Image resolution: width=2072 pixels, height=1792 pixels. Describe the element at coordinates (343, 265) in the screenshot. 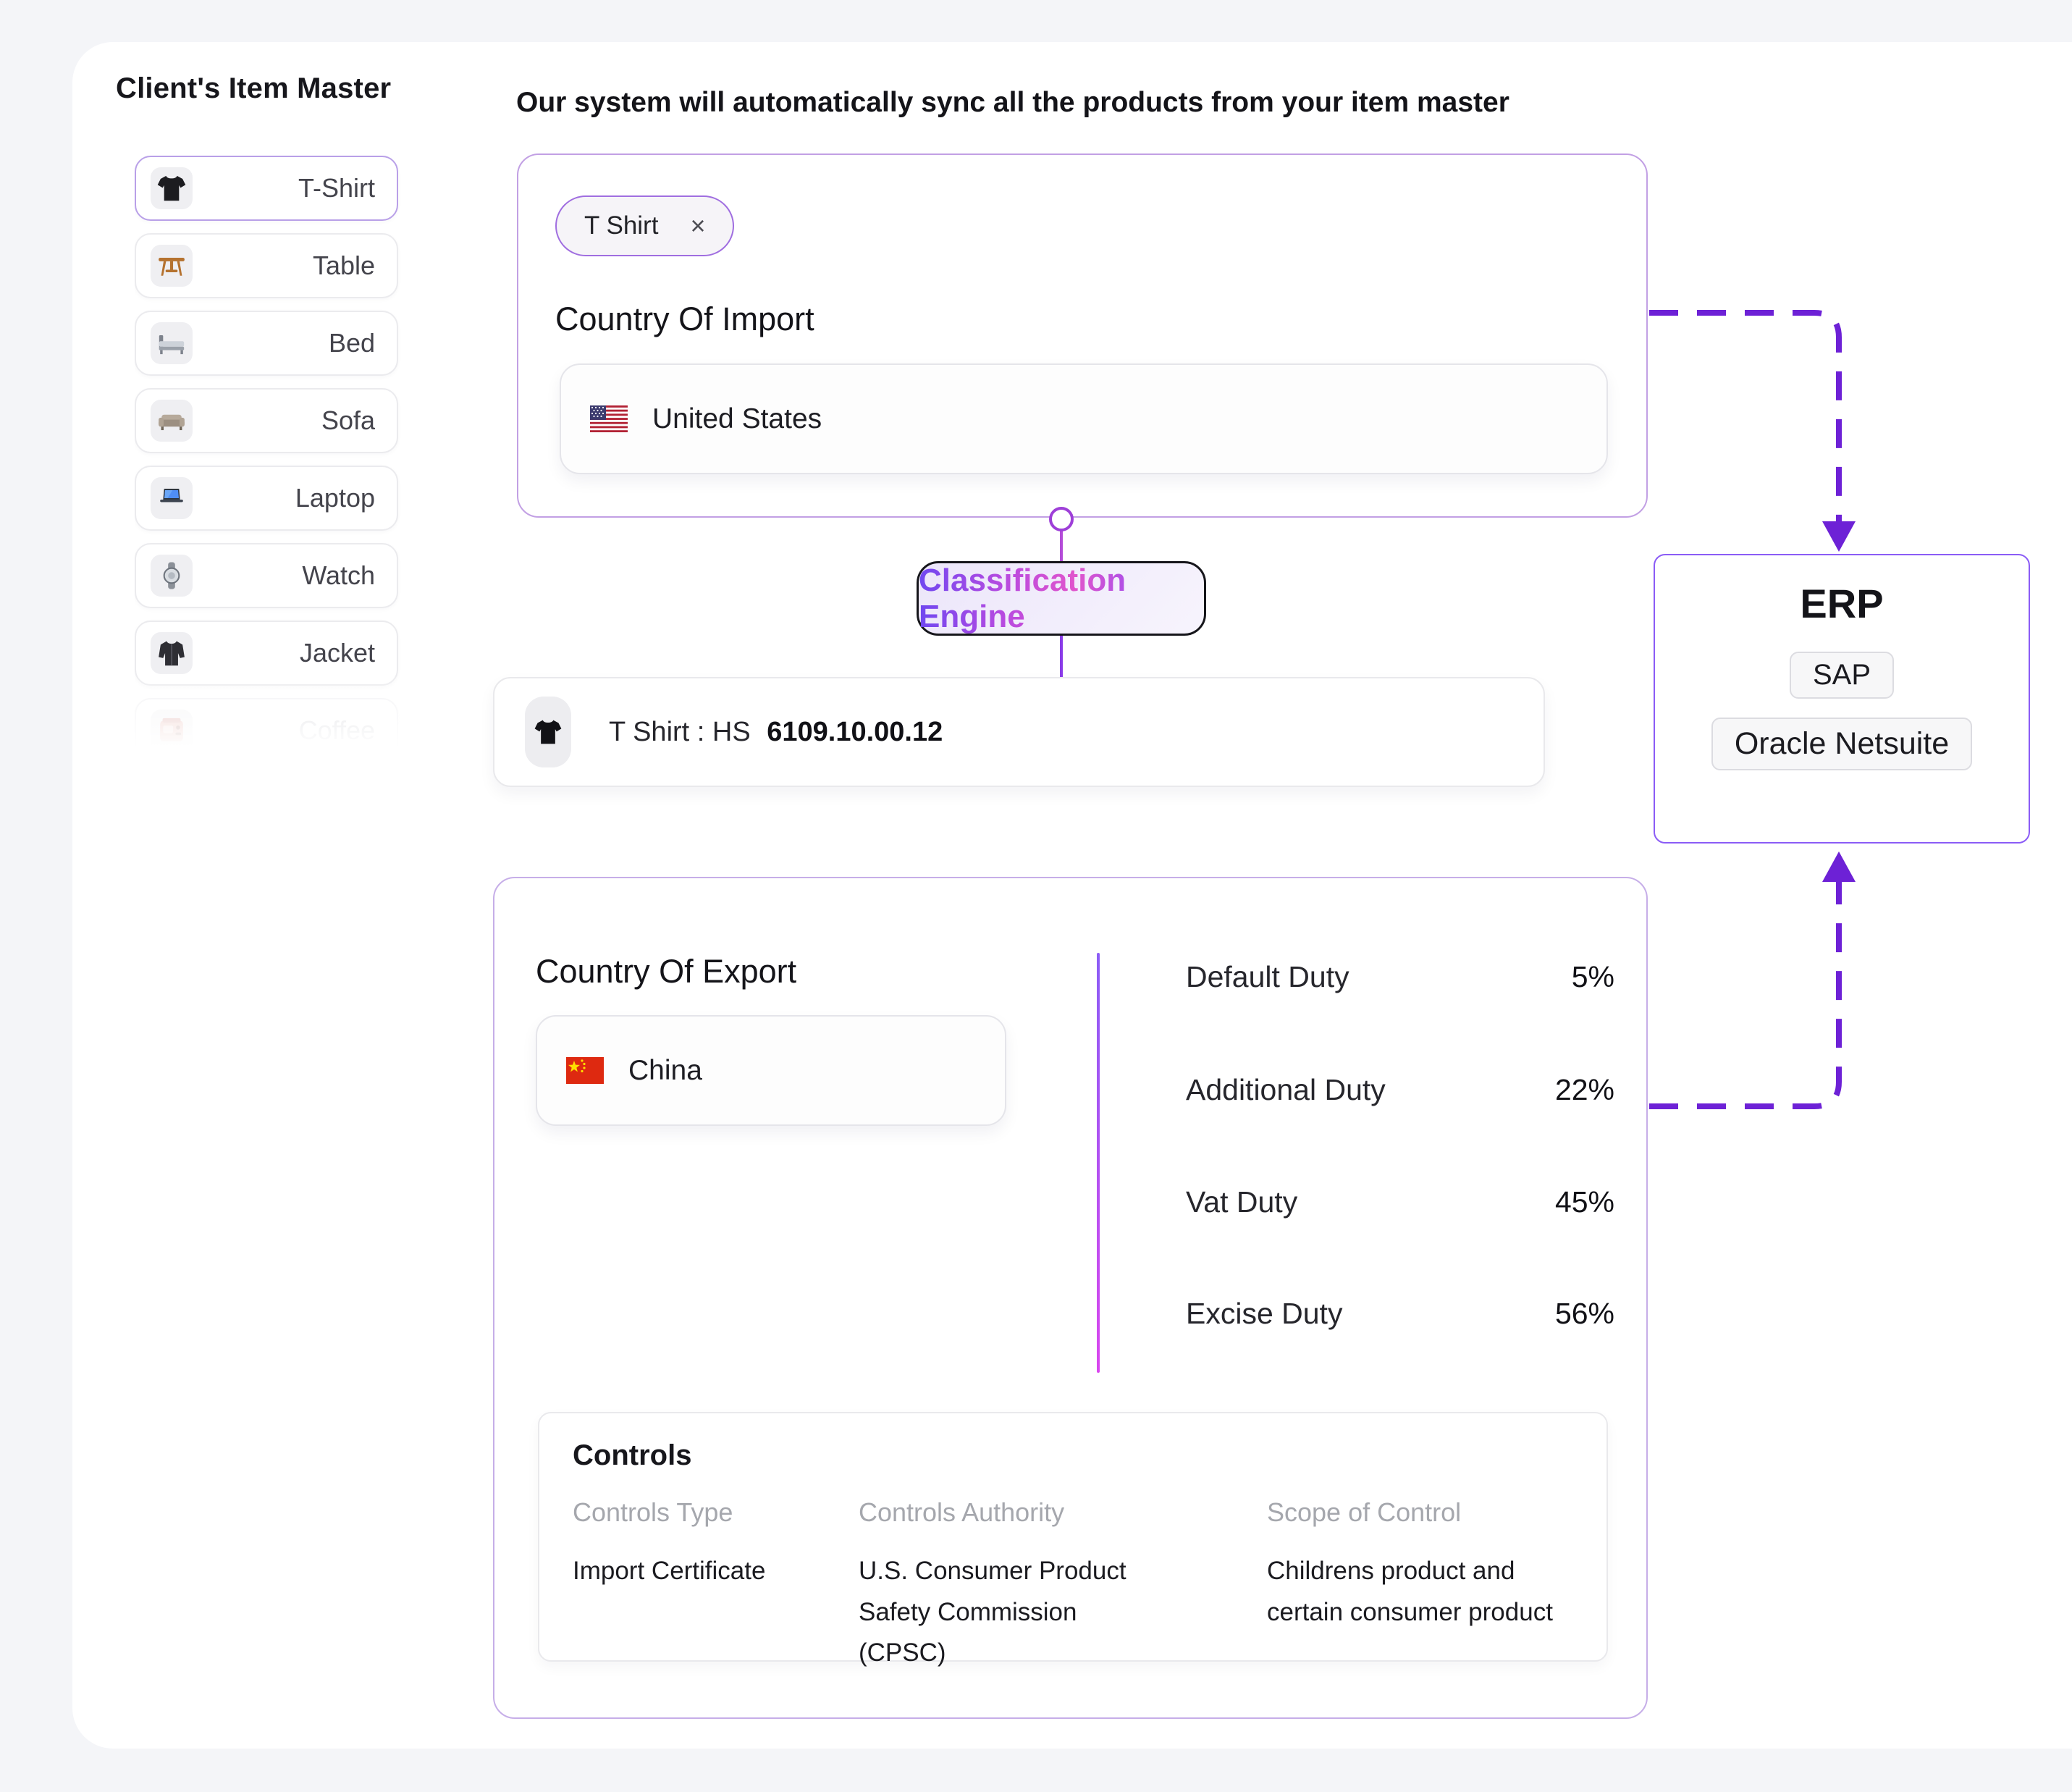

I see `sidebar-item-label: Table` at that location.